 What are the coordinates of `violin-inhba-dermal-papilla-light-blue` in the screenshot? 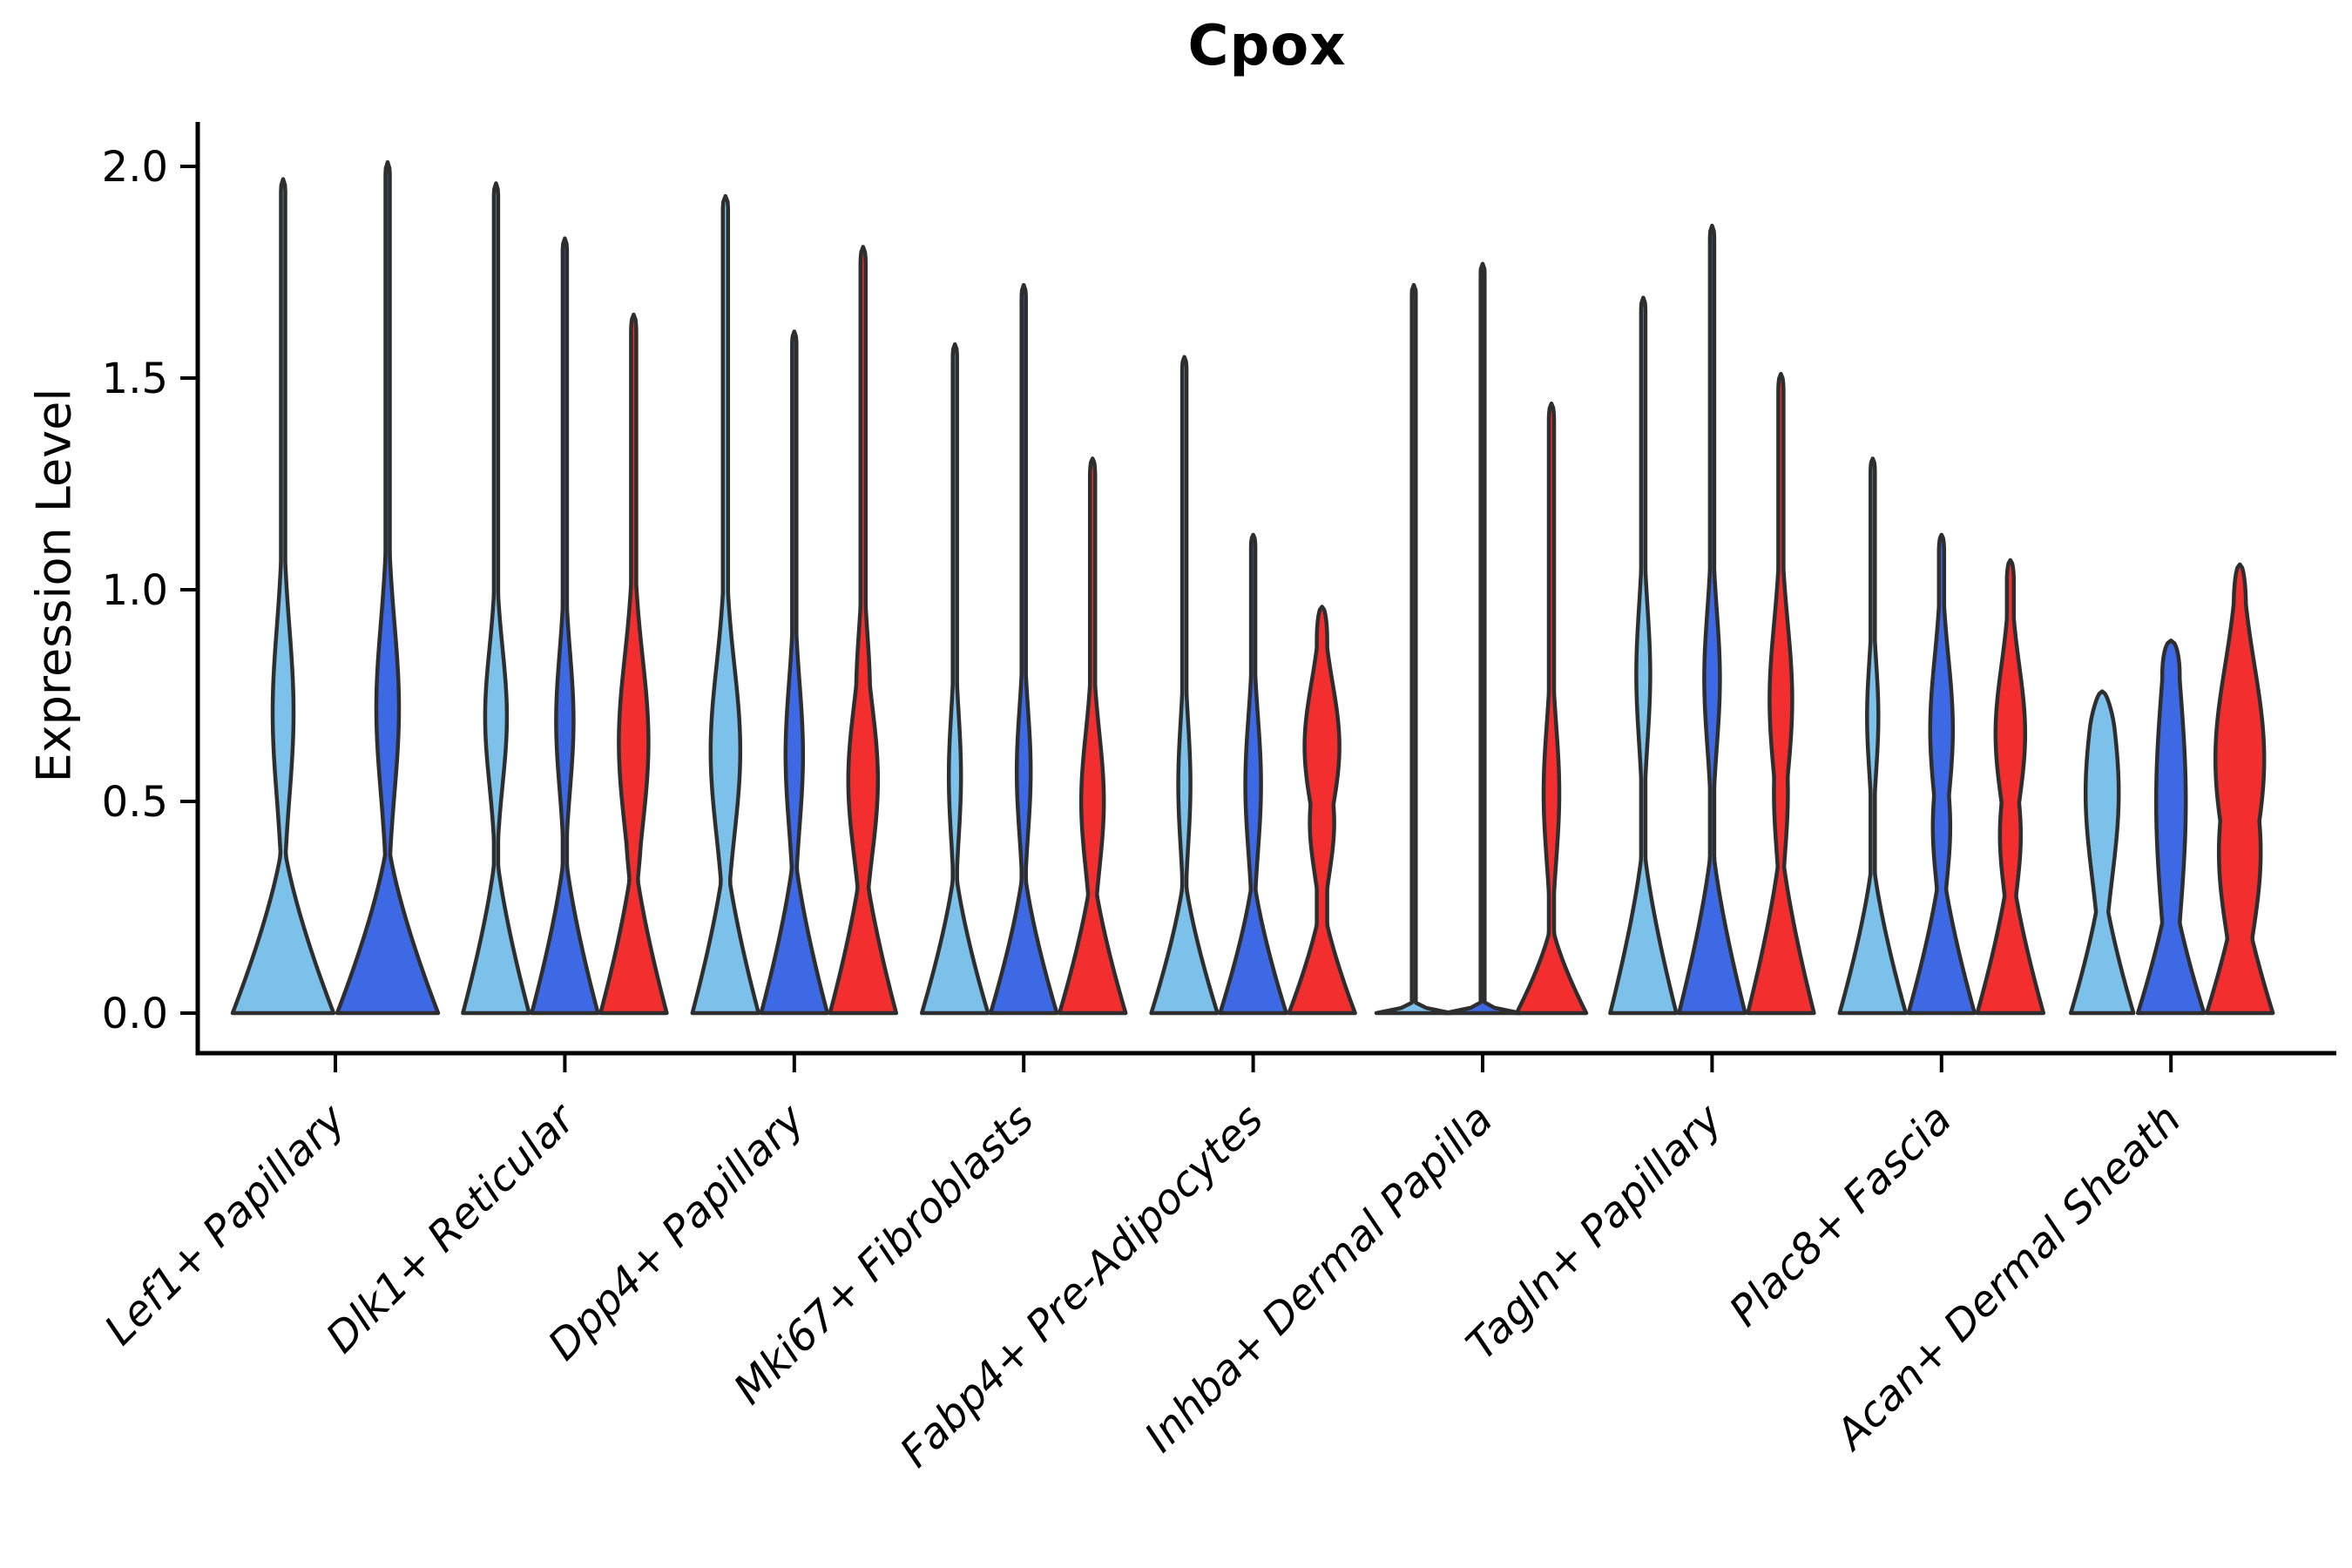 It's located at (1414, 649).